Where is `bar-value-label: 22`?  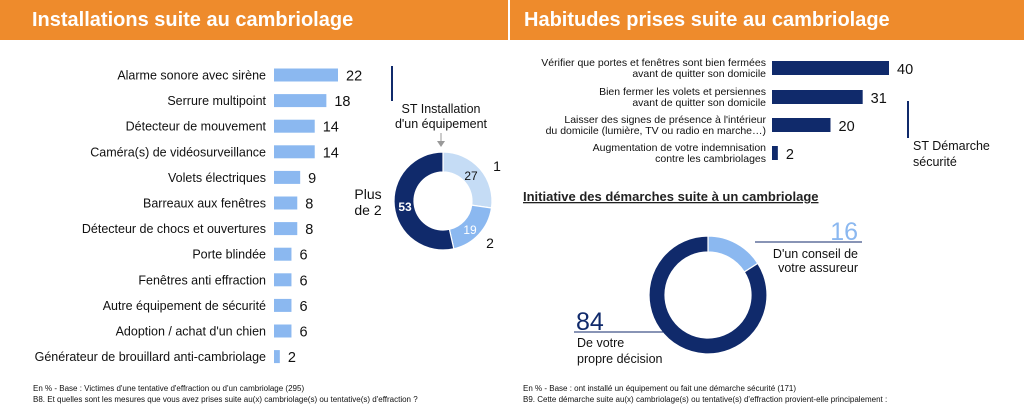 bar-value-label: 22 is located at coordinates (354, 77).